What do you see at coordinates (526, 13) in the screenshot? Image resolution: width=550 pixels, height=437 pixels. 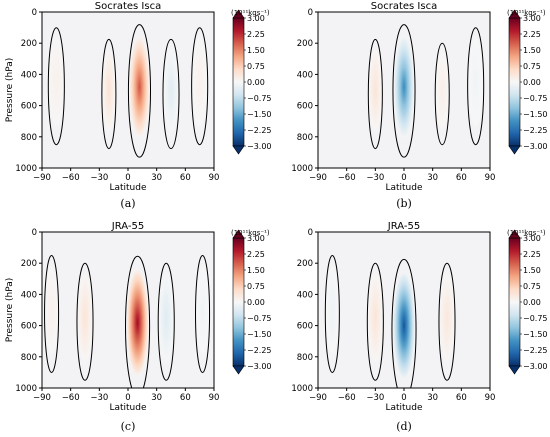 I see `colorbar-unit: (10¹¹kgs⁻¹)` at bounding box center [526, 13].